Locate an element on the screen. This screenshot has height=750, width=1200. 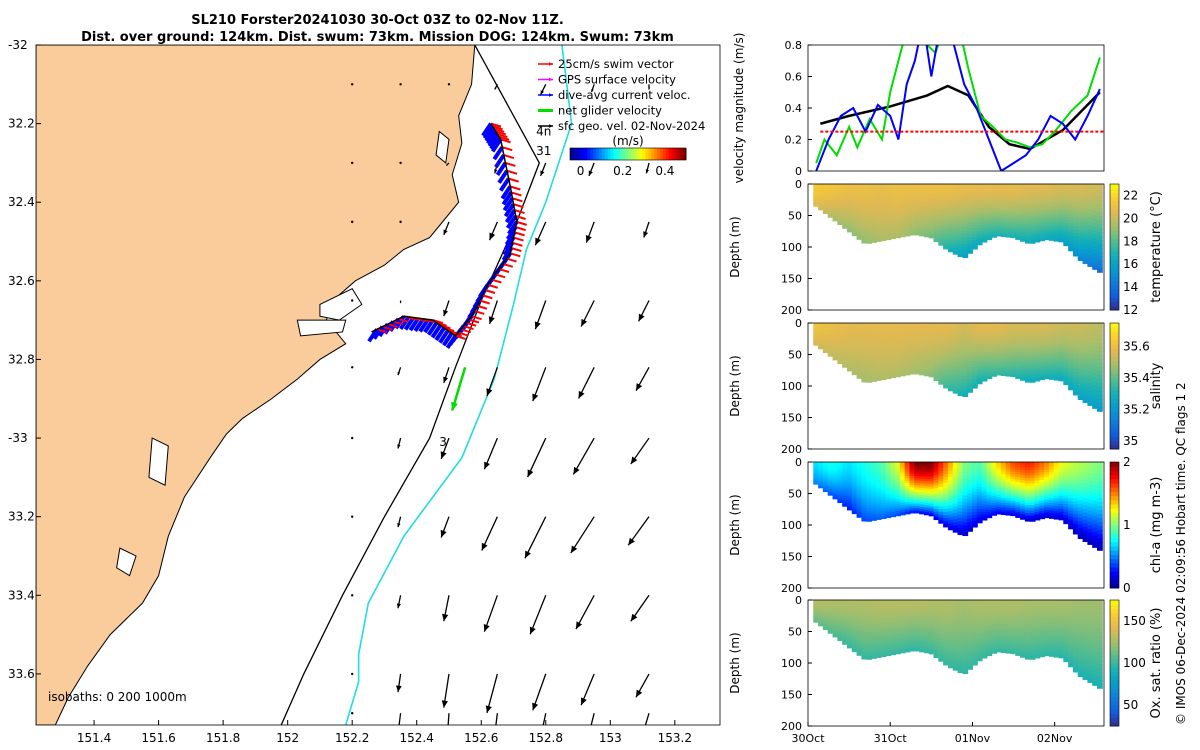
section-y-tick-label: 50 is located at coordinates (795, 216).